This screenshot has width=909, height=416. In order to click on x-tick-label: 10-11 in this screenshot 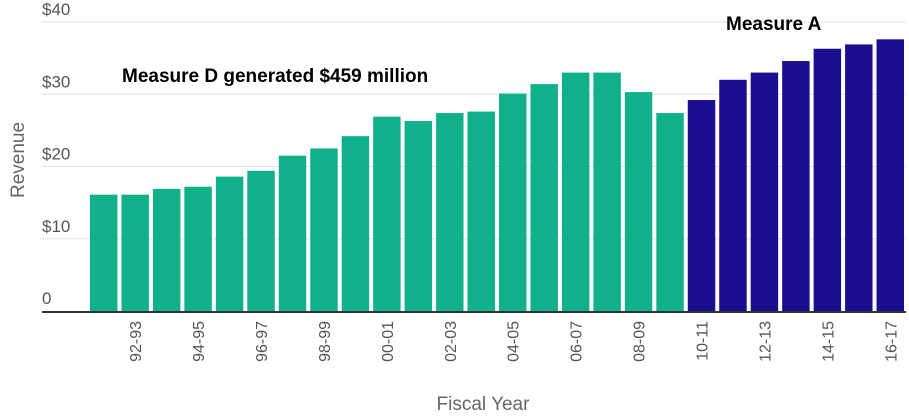, I will do `click(703, 341)`.